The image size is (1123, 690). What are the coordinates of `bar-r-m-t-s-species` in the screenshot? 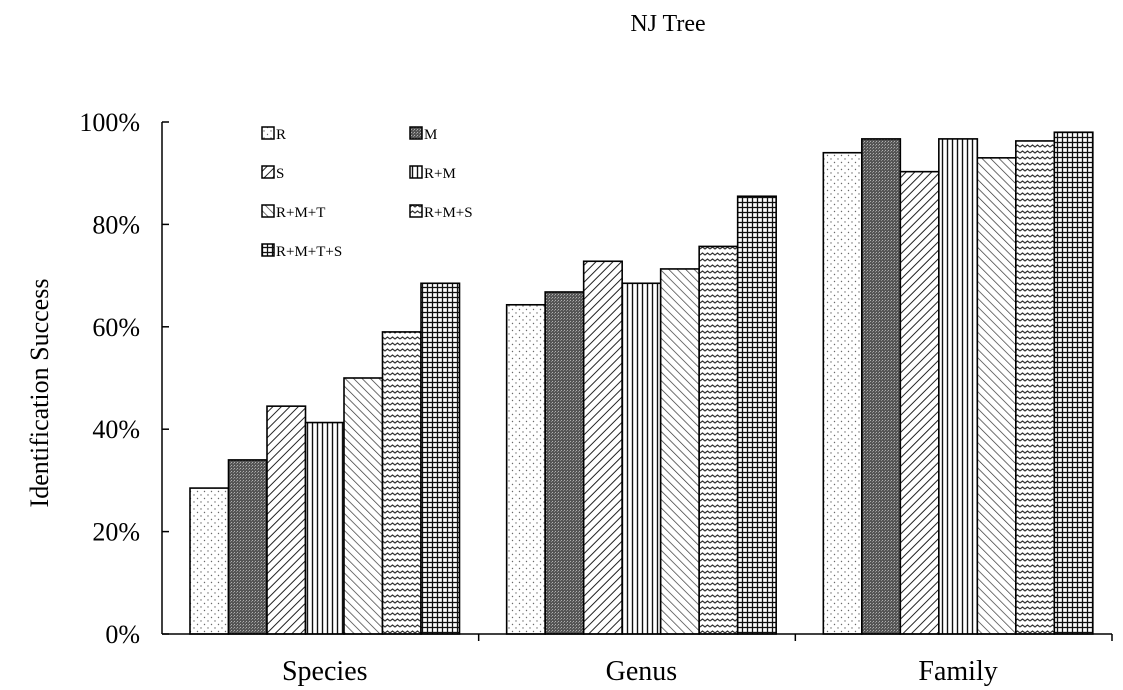 It's located at (440, 458).